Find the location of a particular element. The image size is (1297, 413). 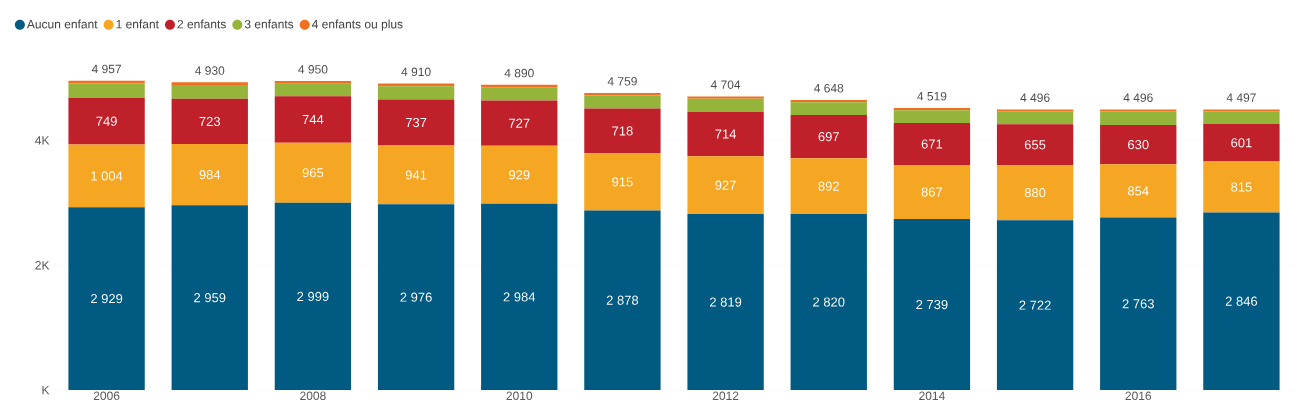

data-label: 2 846 is located at coordinates (1241, 301).